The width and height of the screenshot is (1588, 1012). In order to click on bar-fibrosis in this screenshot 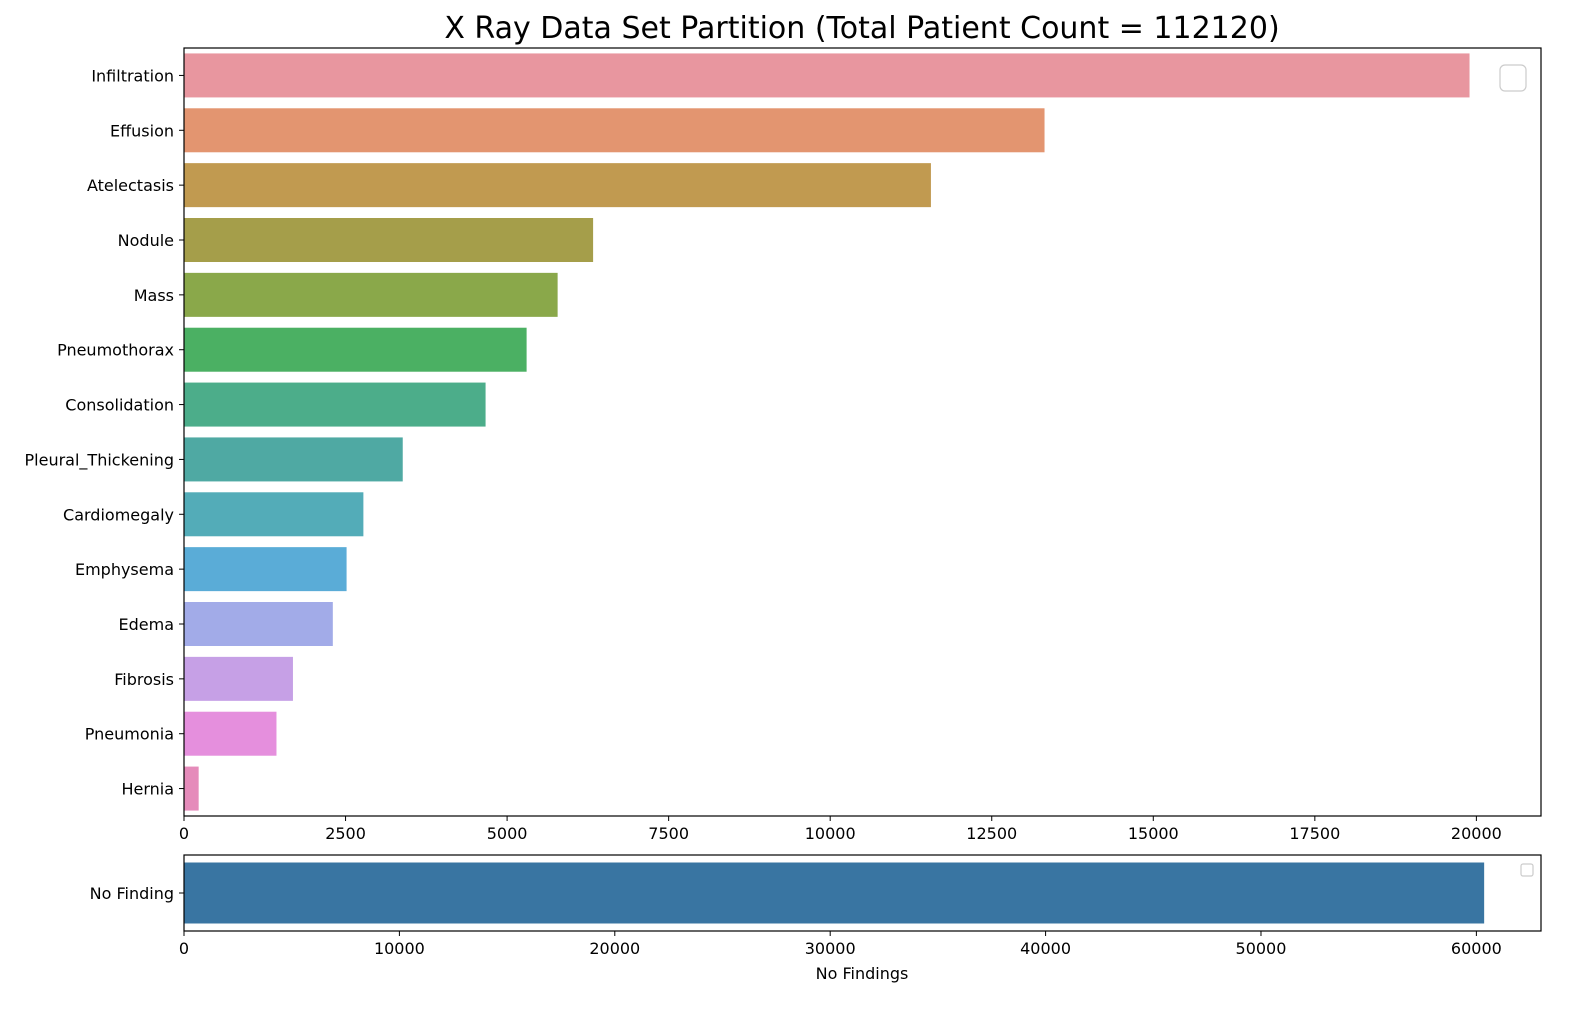, I will do `click(238, 678)`.